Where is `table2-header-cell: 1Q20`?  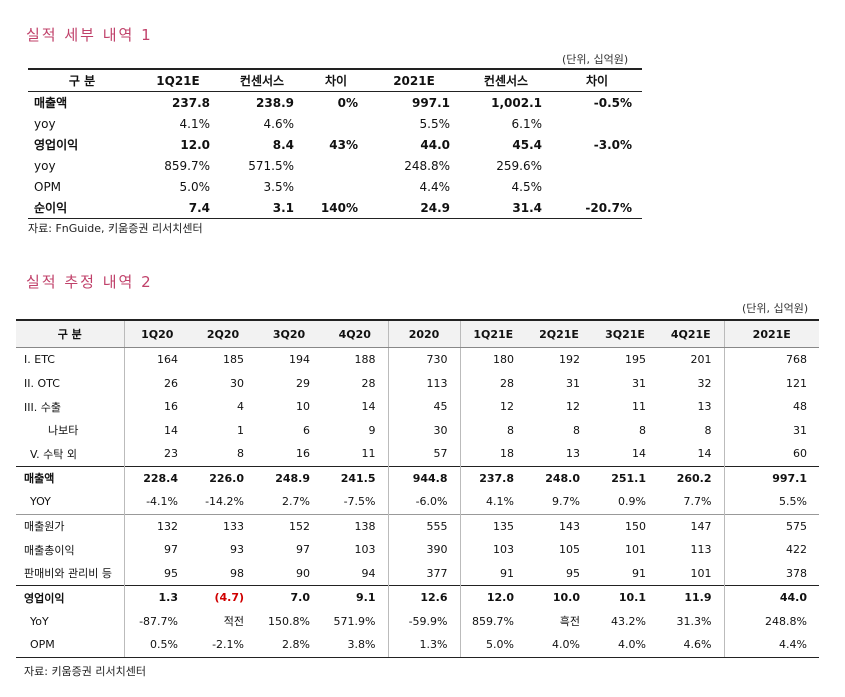
table2-header-cell: 1Q20 is located at coordinates (157, 333).